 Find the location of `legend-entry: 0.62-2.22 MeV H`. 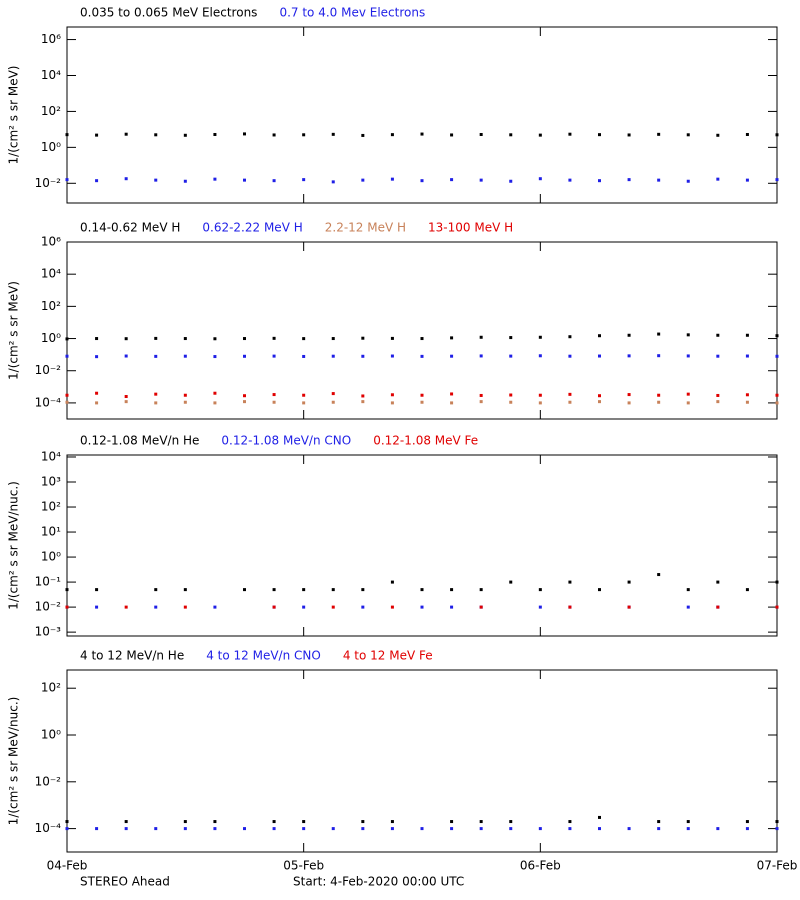

legend-entry: 0.62-2.22 MeV H is located at coordinates (252, 228).